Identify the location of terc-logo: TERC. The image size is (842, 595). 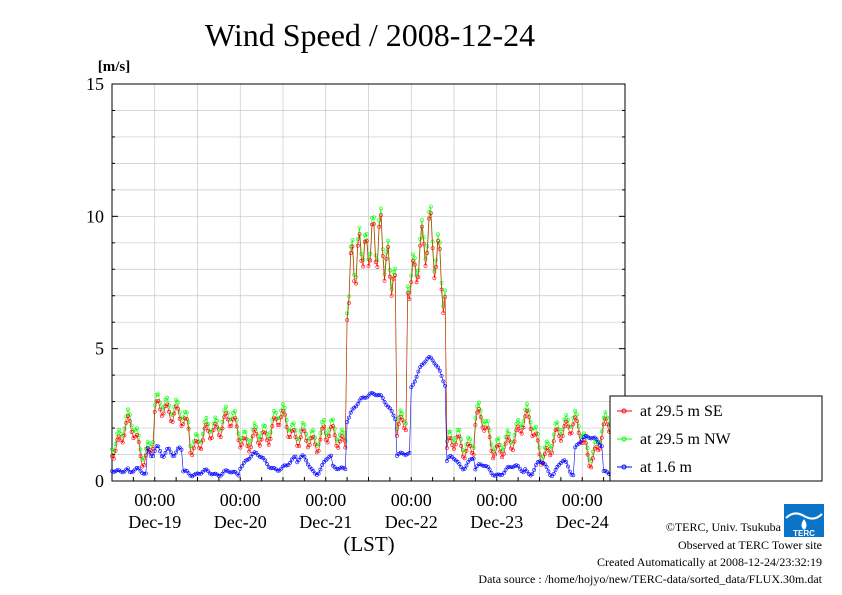
(804, 521).